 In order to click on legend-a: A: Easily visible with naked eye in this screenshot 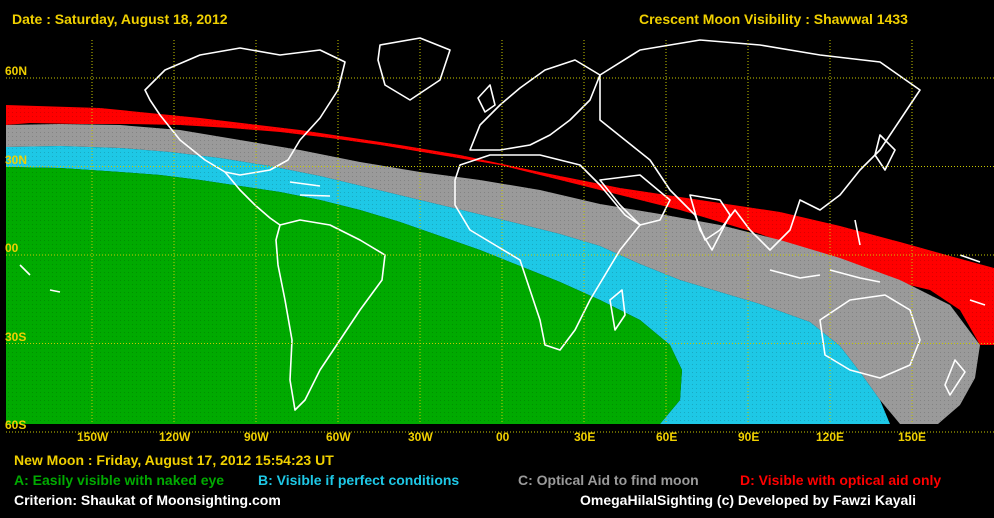, I will do `click(119, 480)`.